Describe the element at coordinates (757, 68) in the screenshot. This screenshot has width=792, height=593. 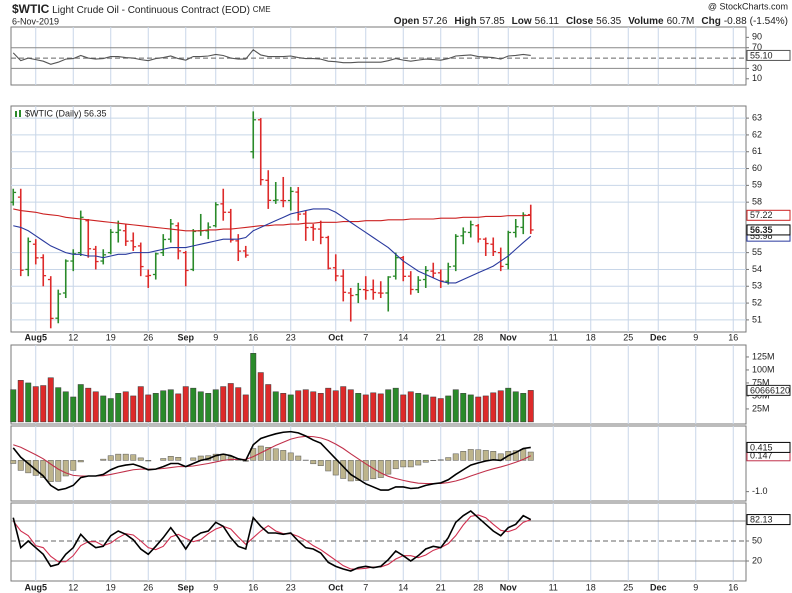
I see `y-tick-label: 30` at that location.